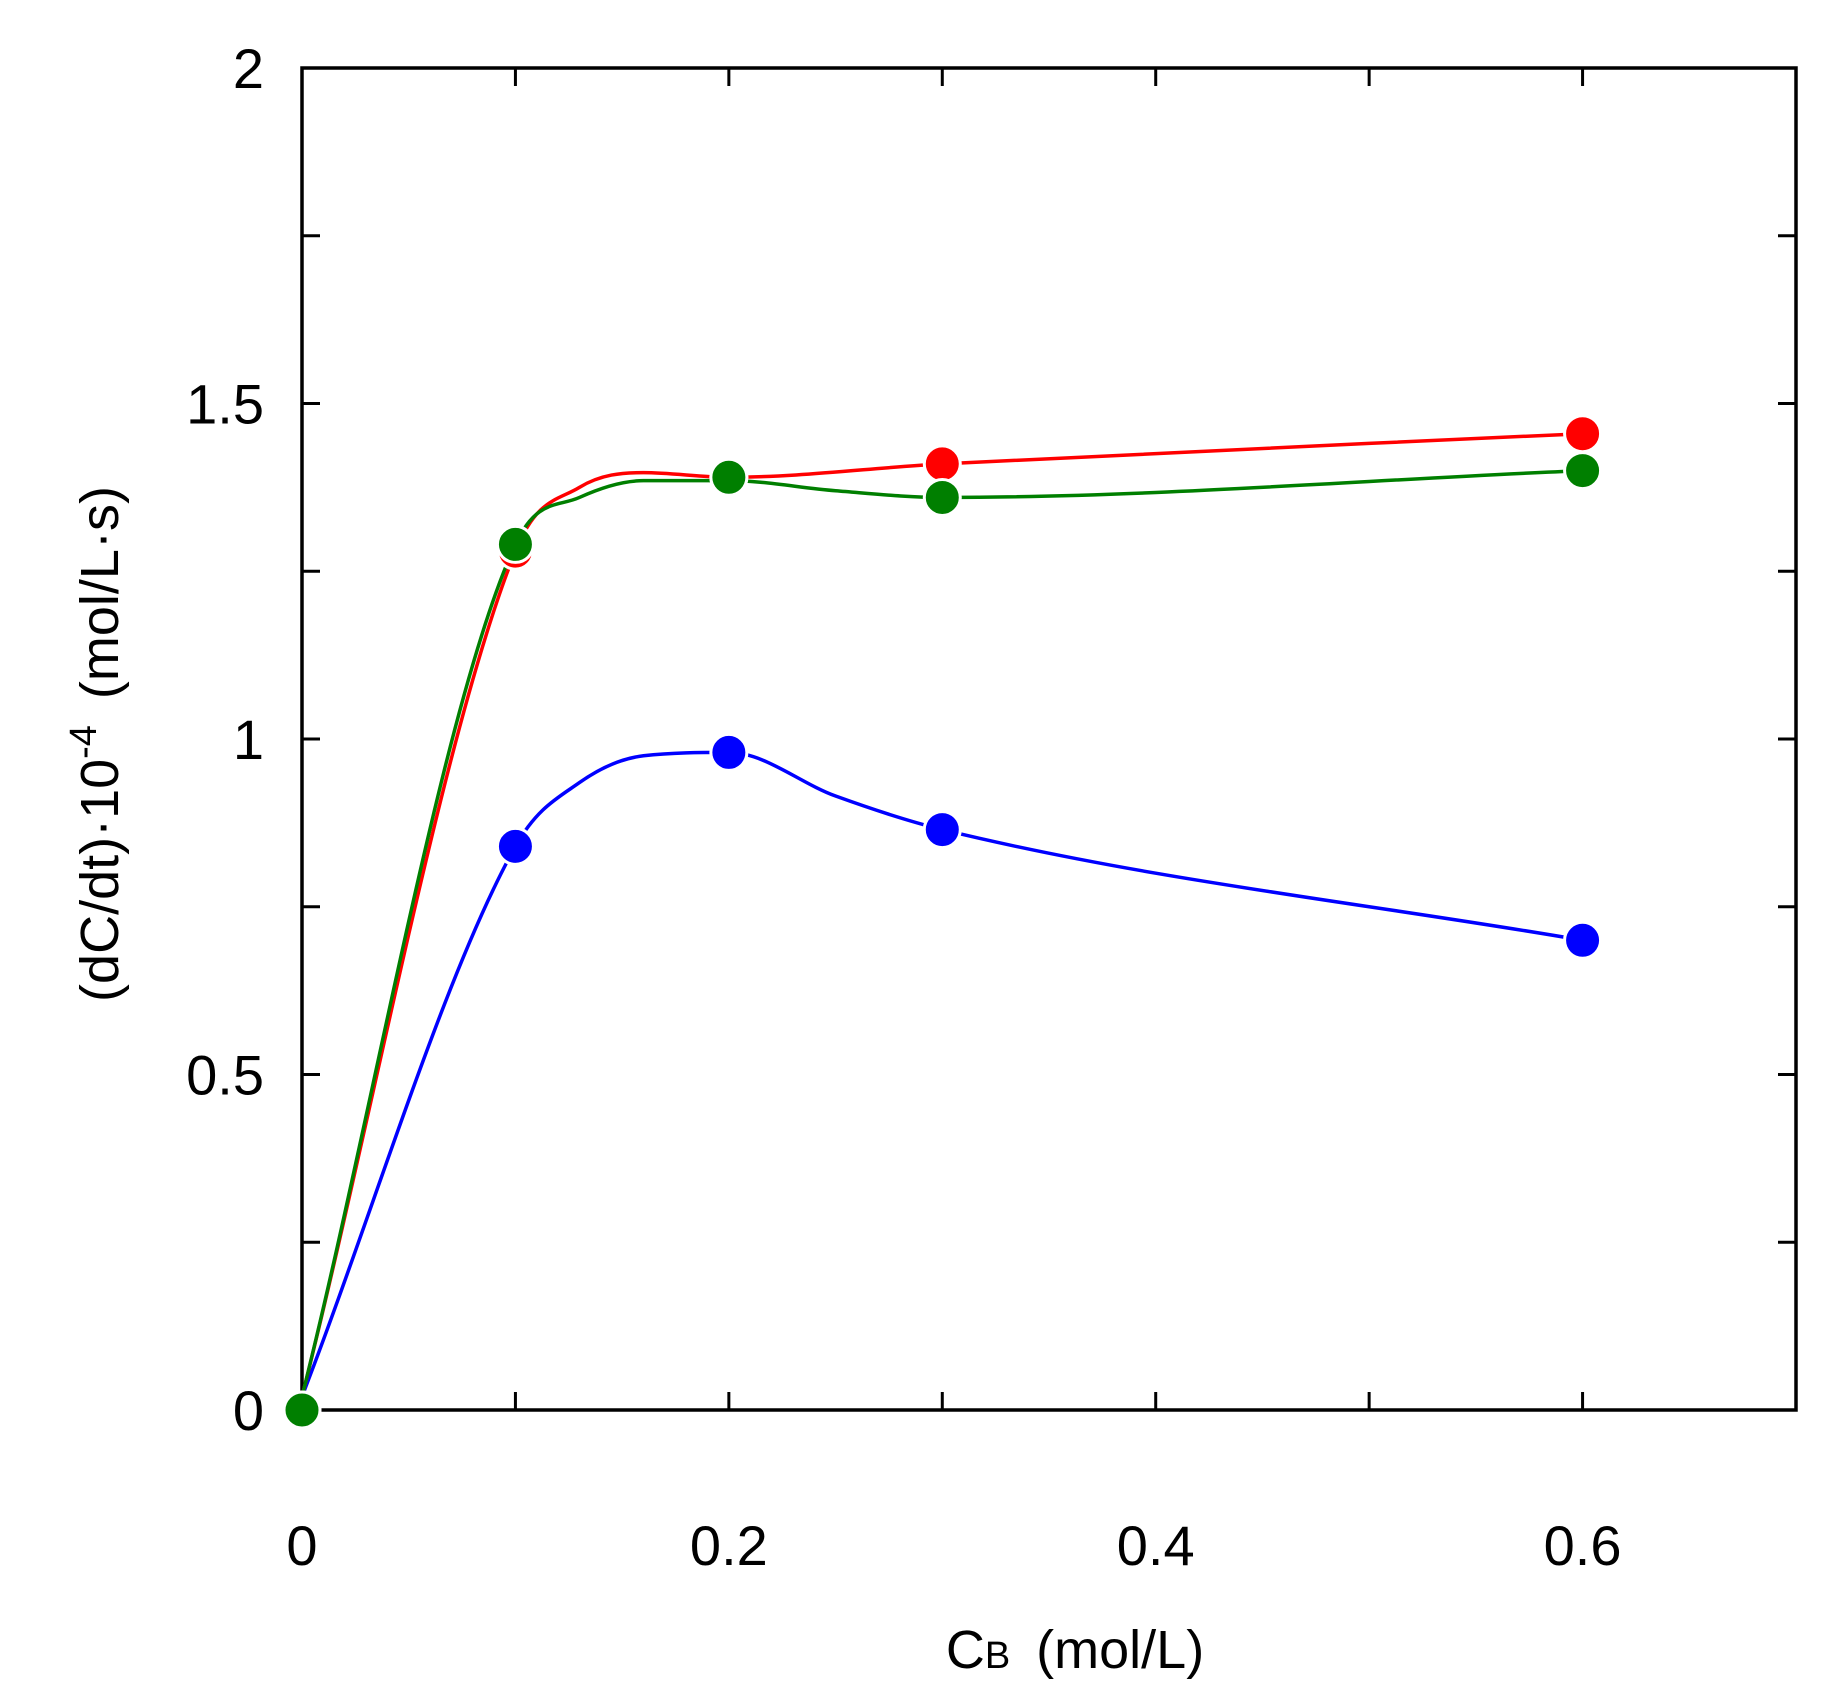 The height and width of the screenshot is (1700, 1848). I want to click on x-tick-label: 0, so click(301, 1545).